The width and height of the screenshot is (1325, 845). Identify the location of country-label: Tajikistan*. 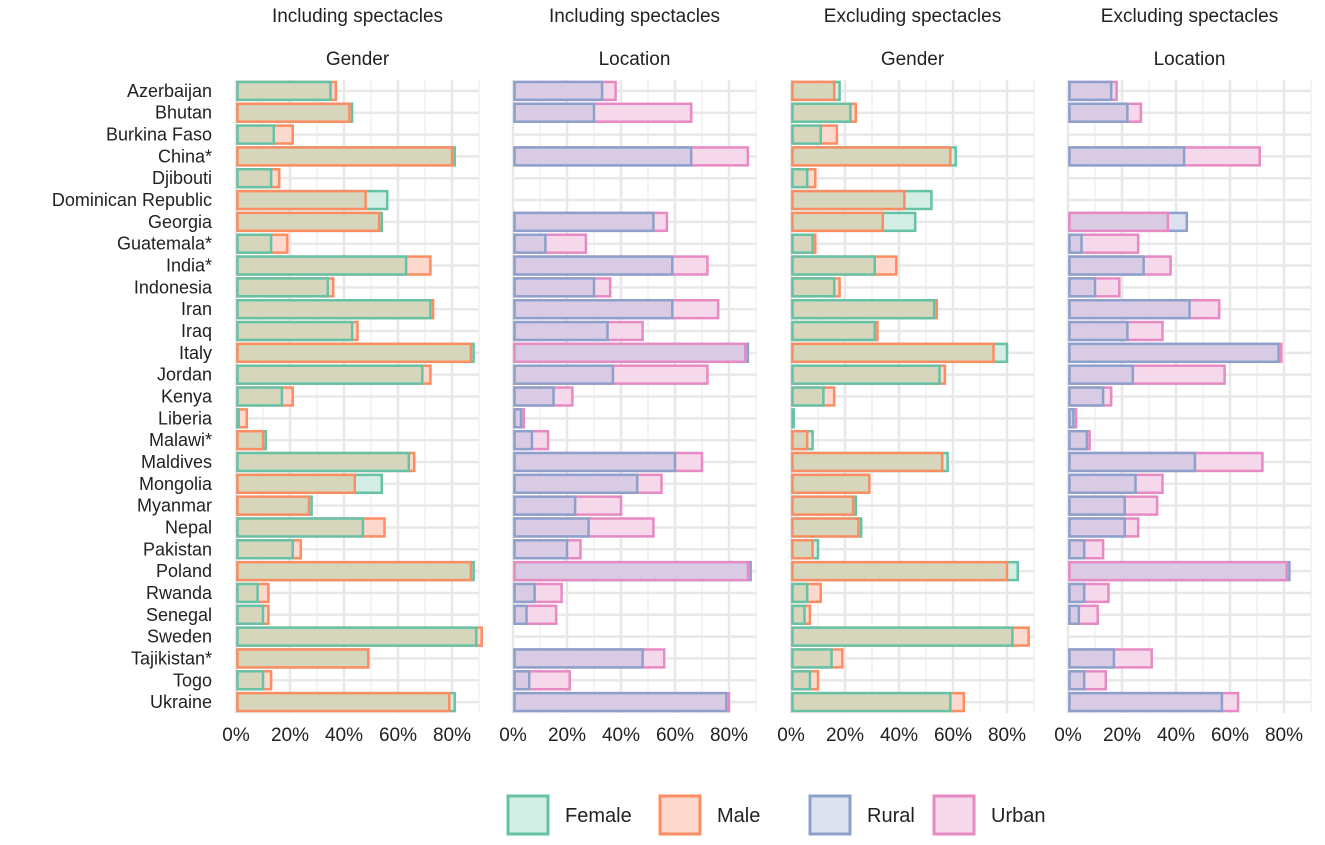
(171, 658).